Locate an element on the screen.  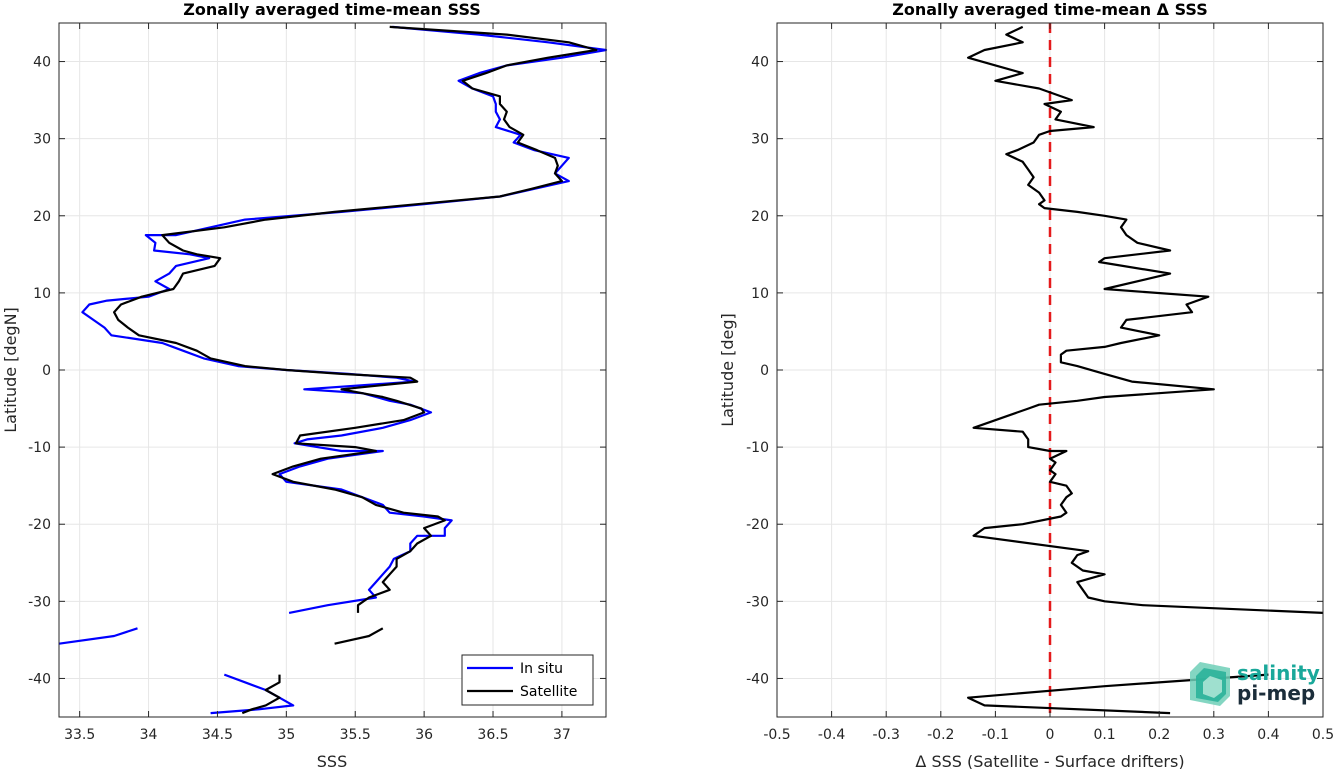
legend-label-satellite: Satellite is located at coordinates (548, 692).